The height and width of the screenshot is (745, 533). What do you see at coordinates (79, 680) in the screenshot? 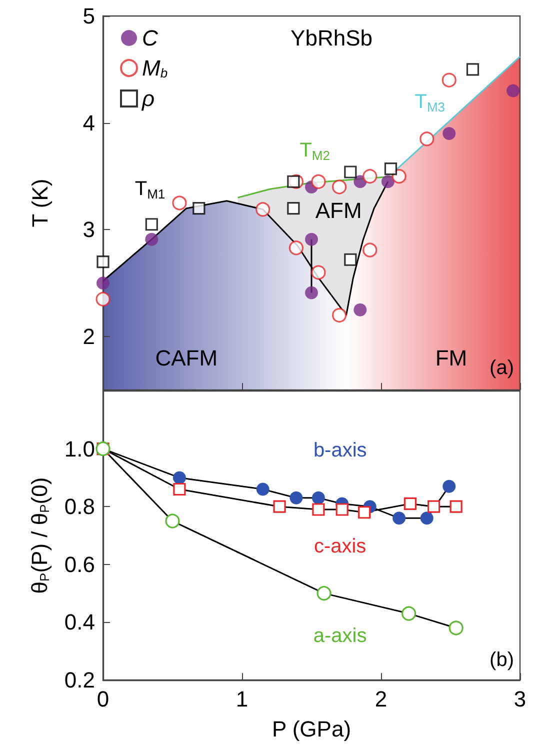
I see `y-tick-label: 0.2` at bounding box center [79, 680].